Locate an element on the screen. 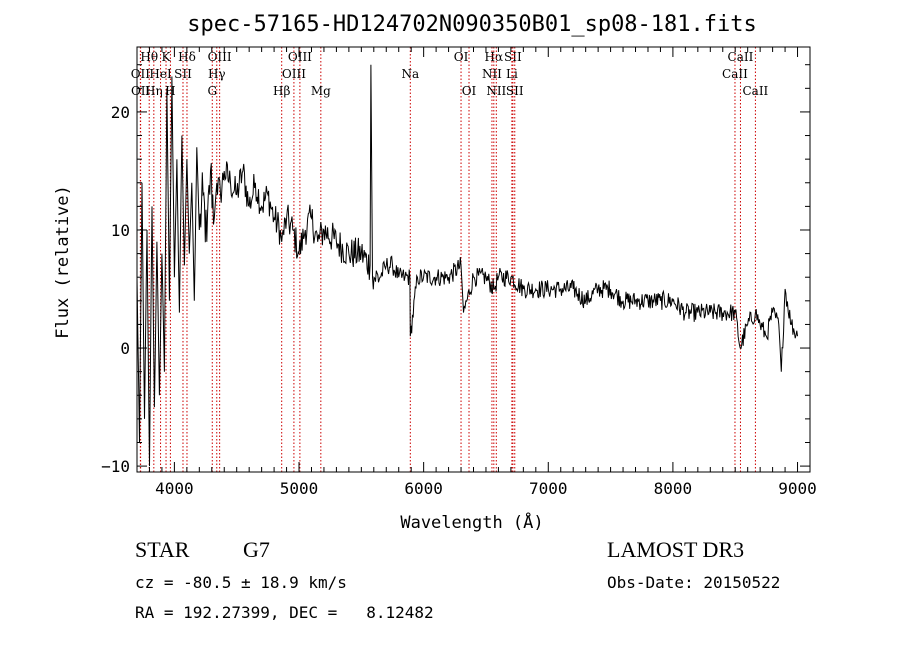 This screenshot has height=649, width=900. survey-name: LAMOST DR3 is located at coordinates (676, 549).